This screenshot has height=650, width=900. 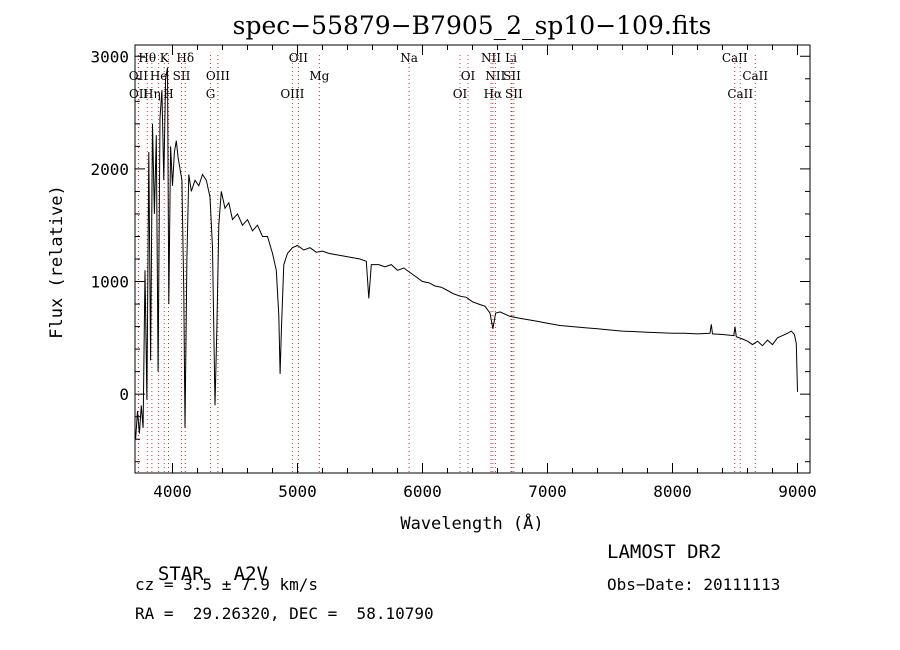 I want to click on y-tick-label: 0, so click(x=124, y=394).